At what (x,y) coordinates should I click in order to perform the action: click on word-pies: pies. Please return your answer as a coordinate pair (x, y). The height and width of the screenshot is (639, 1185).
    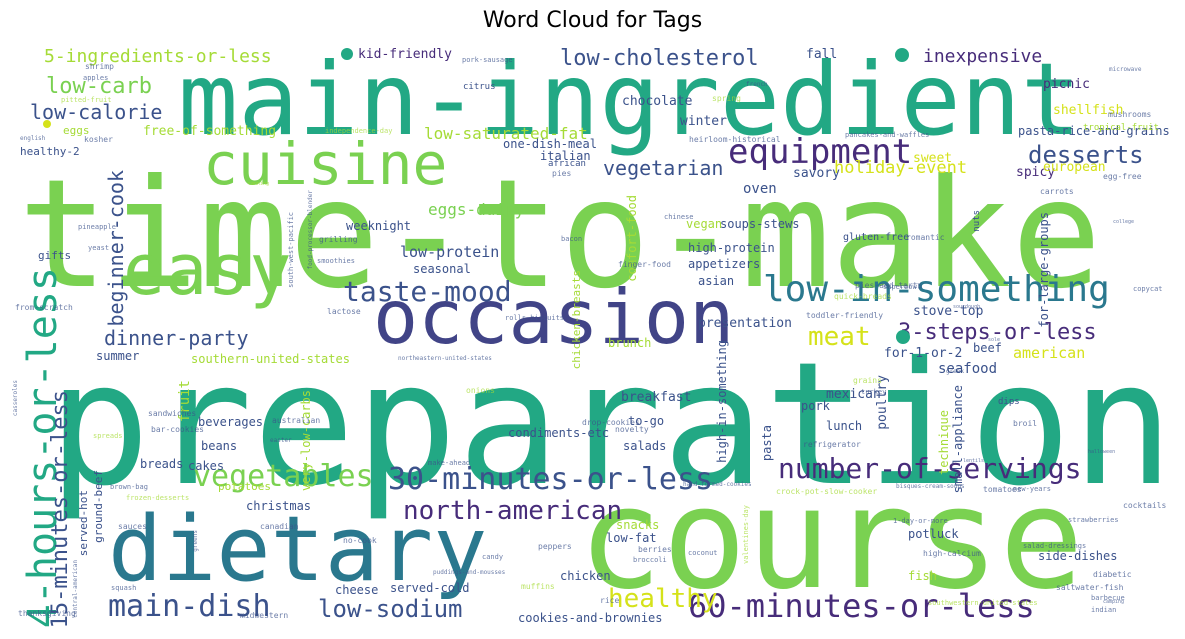
    Looking at the image, I should click on (562, 173).